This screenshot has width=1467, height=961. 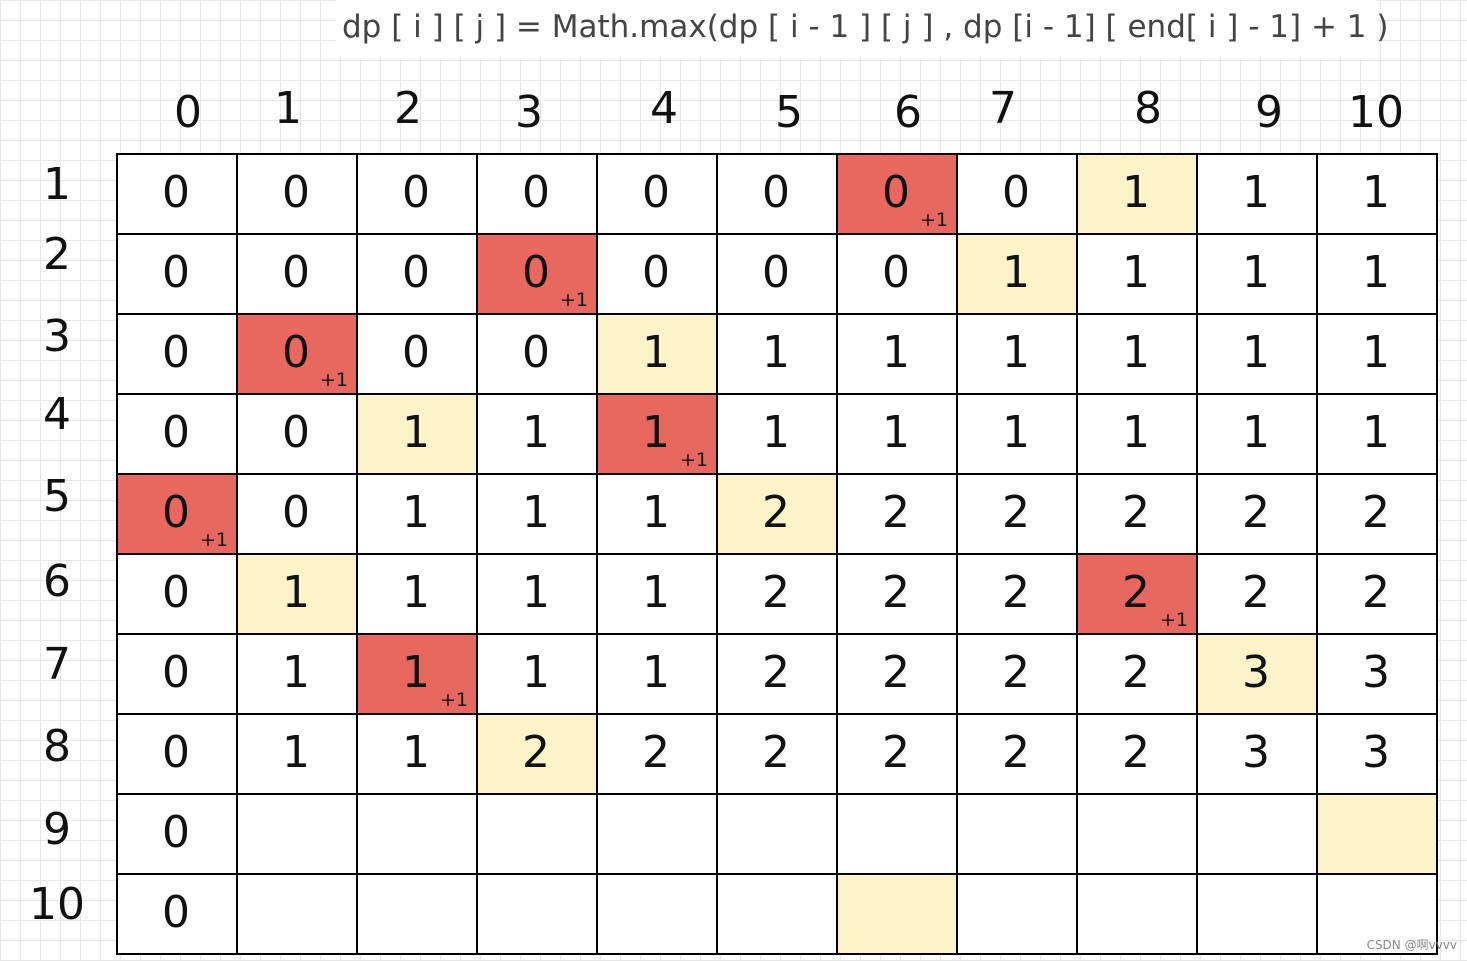 I want to click on row-header: 2, so click(x=57, y=254).